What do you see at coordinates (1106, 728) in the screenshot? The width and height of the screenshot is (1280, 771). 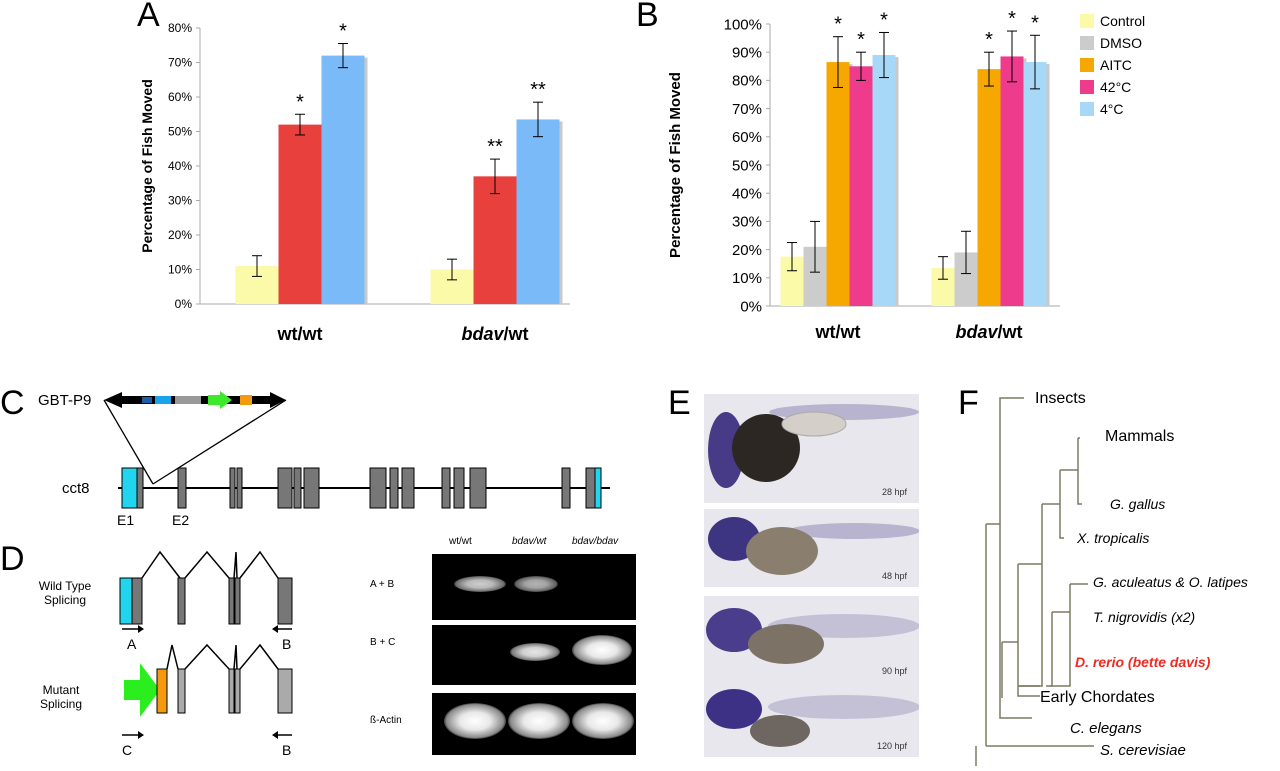 I see `taxon-c-elegans: C. elegans` at bounding box center [1106, 728].